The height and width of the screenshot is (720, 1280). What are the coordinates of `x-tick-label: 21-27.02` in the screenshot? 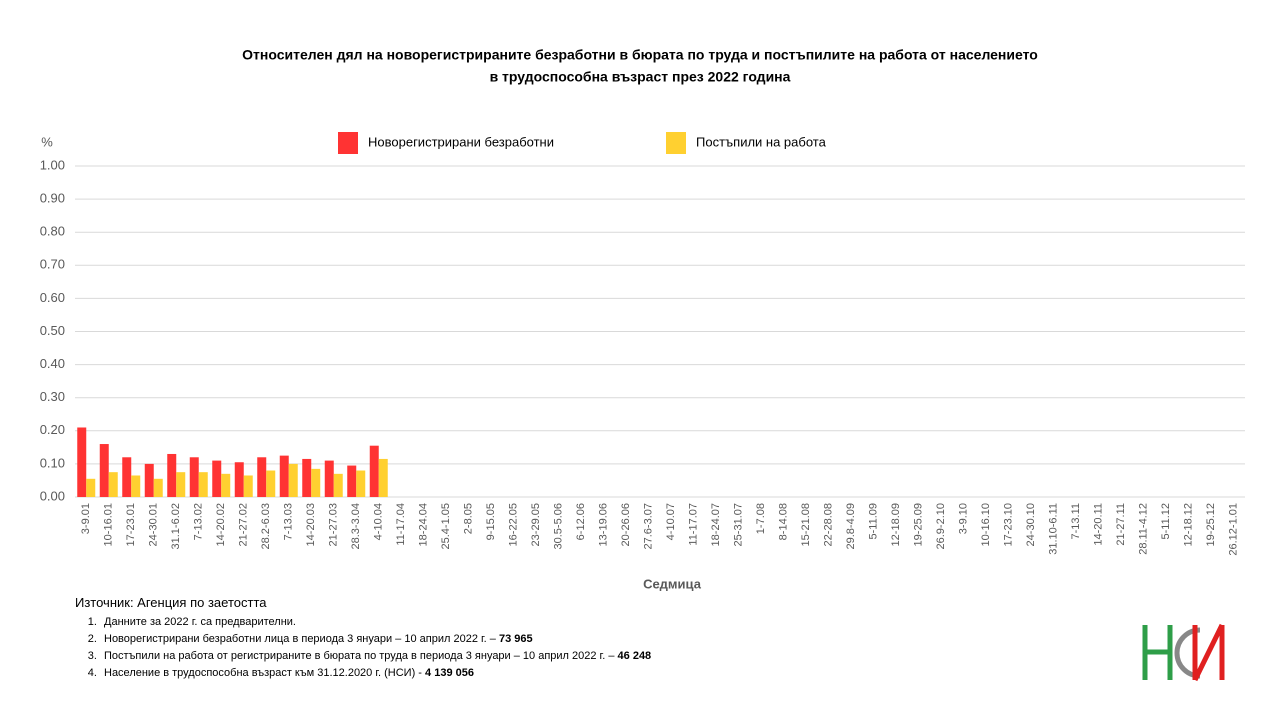 It's located at (244, 524).